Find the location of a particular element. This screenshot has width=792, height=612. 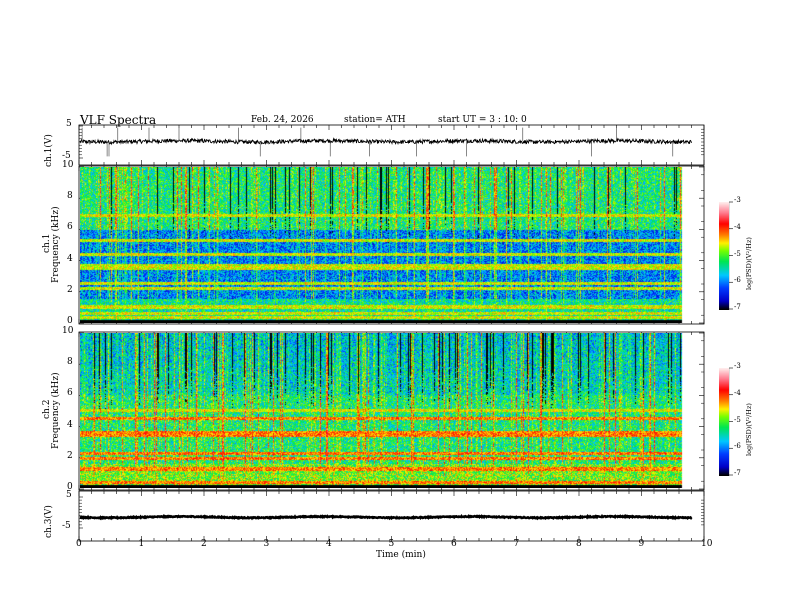

ch2-spectrogram-colorbar-tick-label: -7 is located at coordinates (737, 473).